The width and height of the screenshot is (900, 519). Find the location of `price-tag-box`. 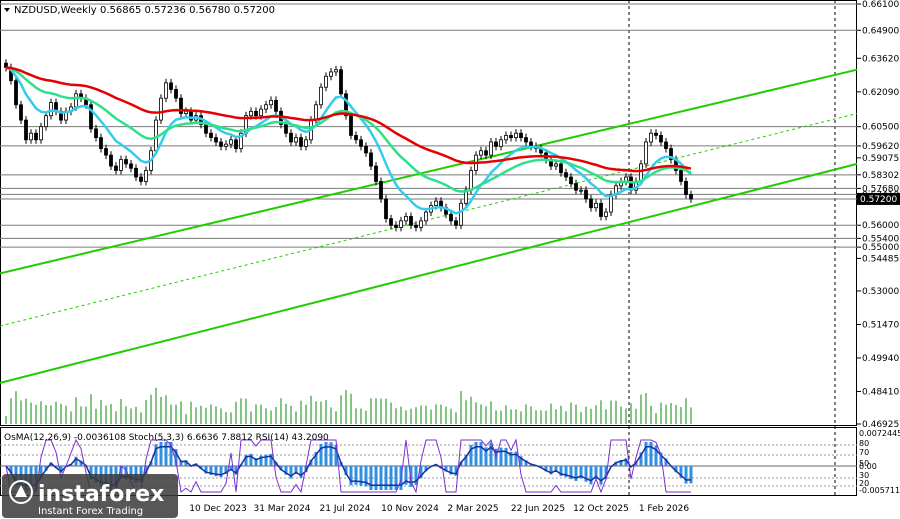

price-tag-box is located at coordinates (878, 198).